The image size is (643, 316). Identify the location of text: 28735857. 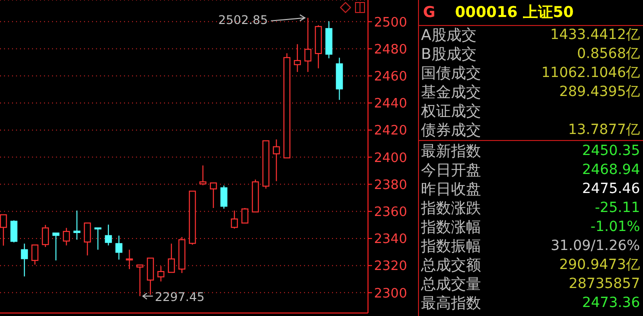
(604, 284).